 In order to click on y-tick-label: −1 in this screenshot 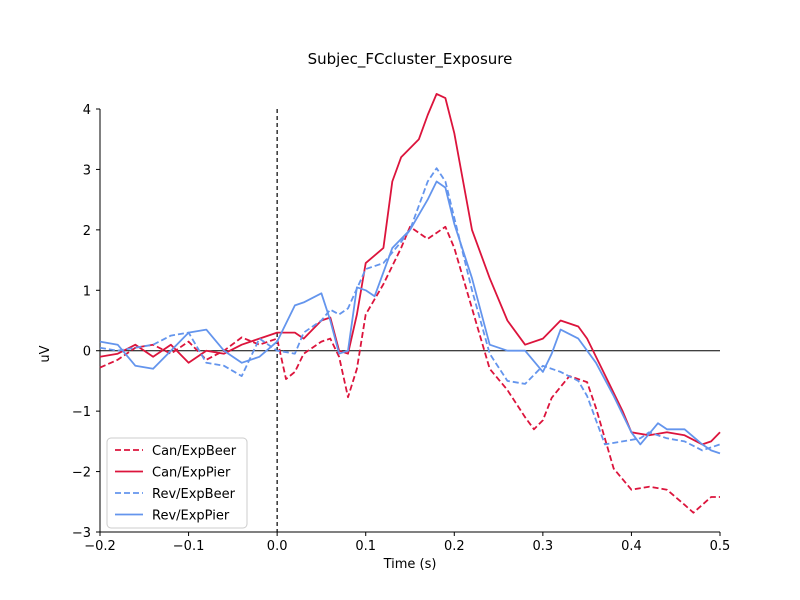, I will do `click(81, 412)`.